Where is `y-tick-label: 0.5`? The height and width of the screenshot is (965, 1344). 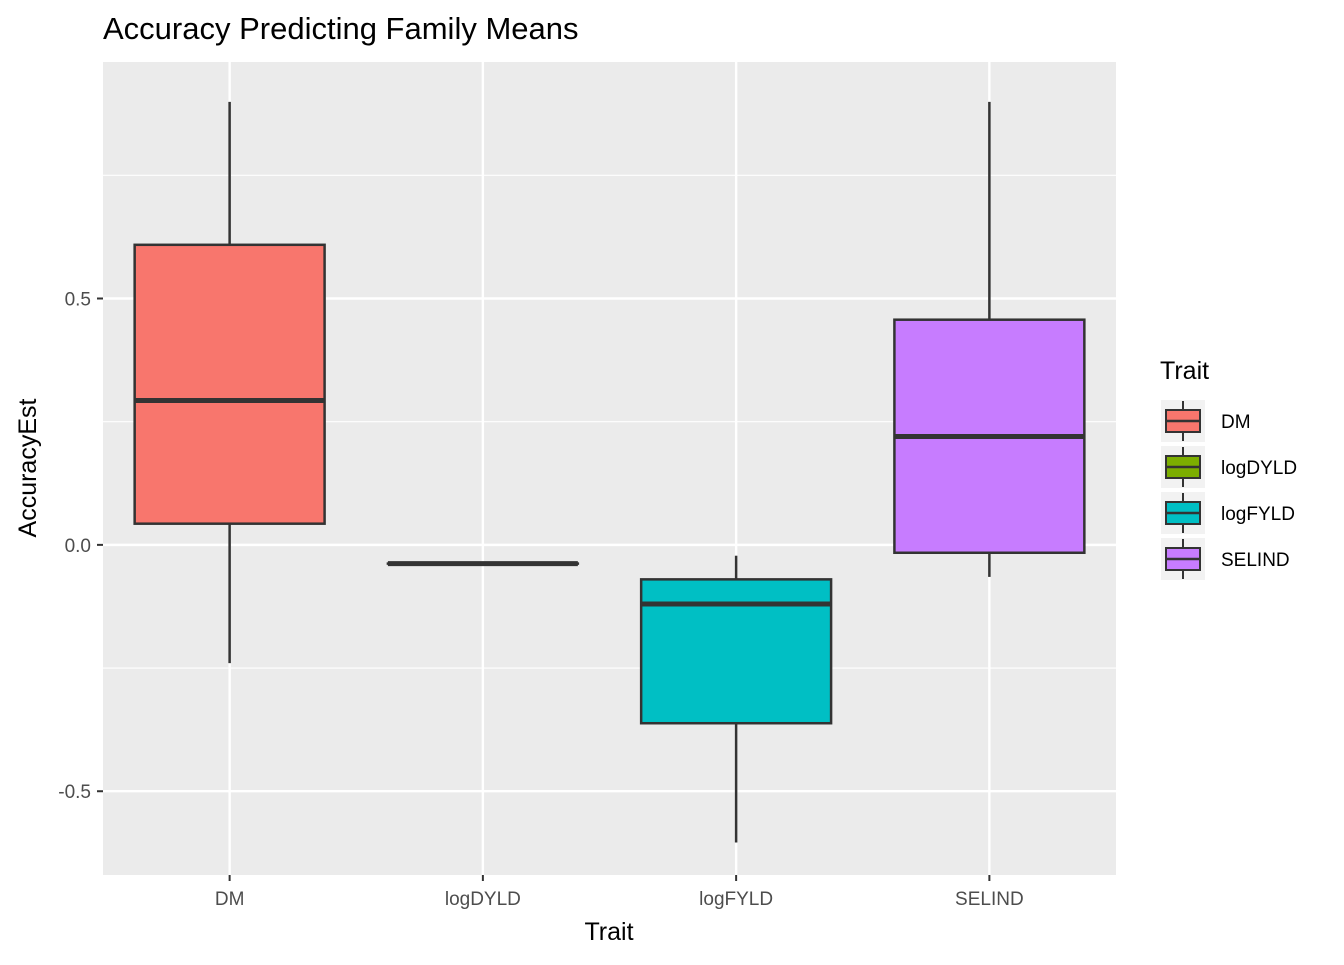
y-tick-label: 0.5 is located at coordinates (78, 300).